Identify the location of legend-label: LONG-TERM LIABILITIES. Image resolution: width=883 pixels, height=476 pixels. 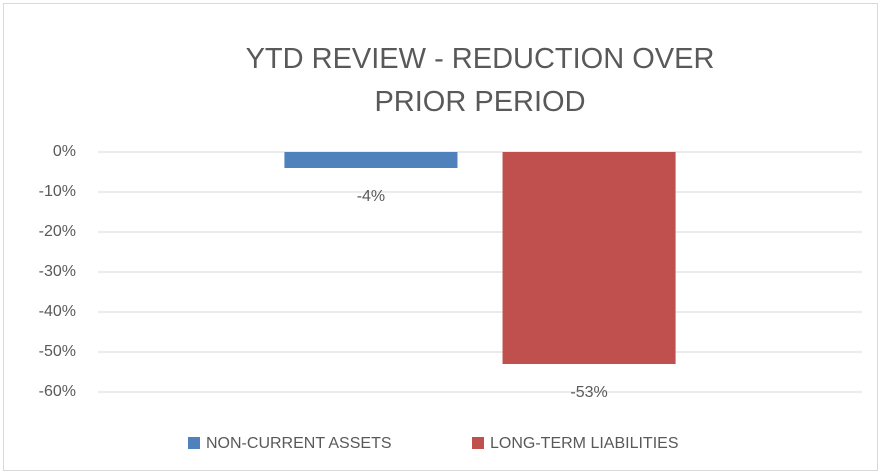
(584, 443).